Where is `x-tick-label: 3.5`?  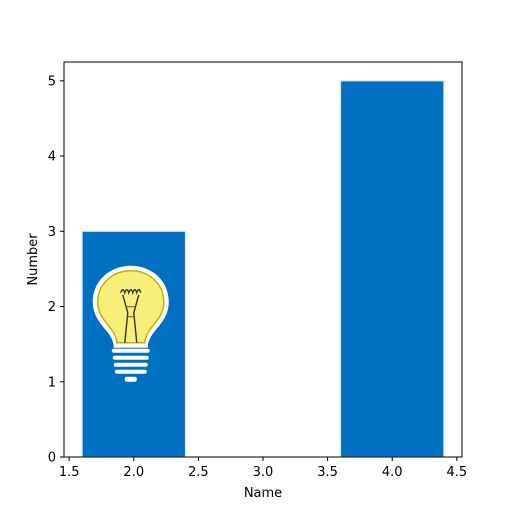
x-tick-label: 3.5 is located at coordinates (327, 472).